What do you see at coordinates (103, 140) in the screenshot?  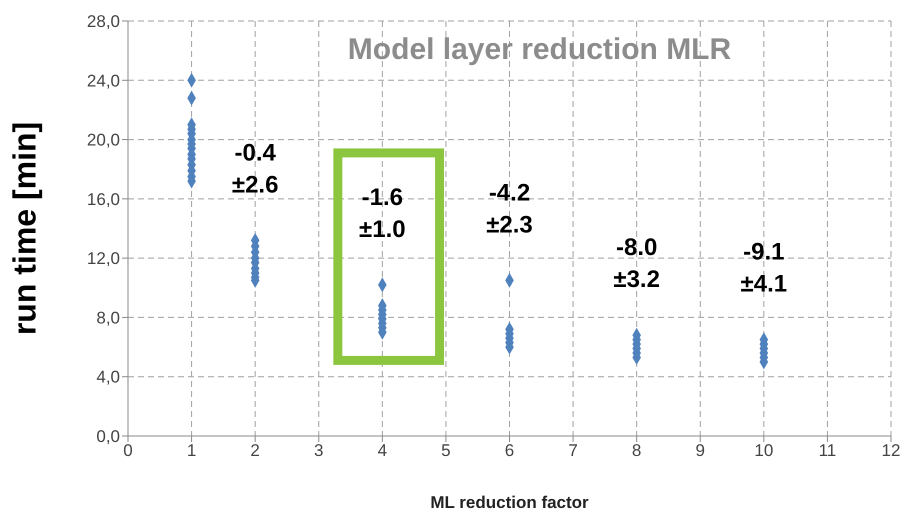 I see `y-tick-label: 20,0` at bounding box center [103, 140].